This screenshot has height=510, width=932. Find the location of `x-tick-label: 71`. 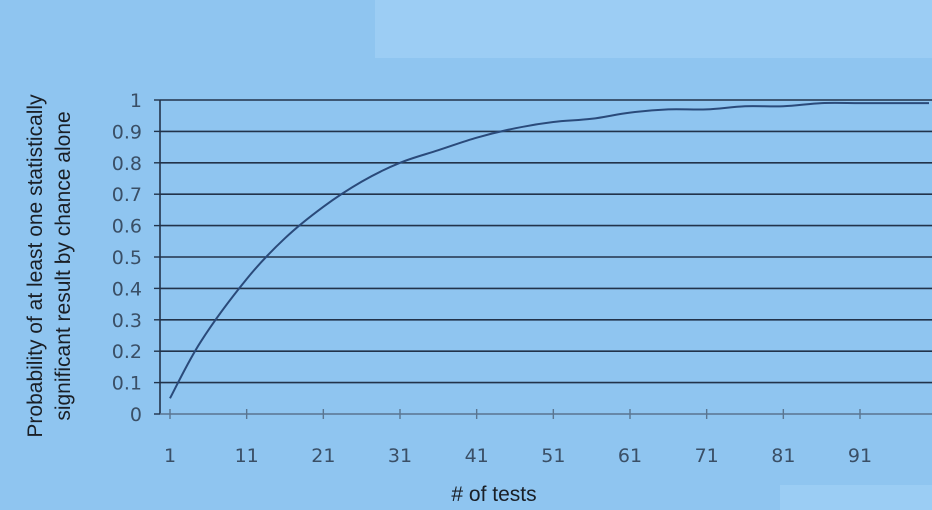

x-tick-label: 71 is located at coordinates (707, 456).